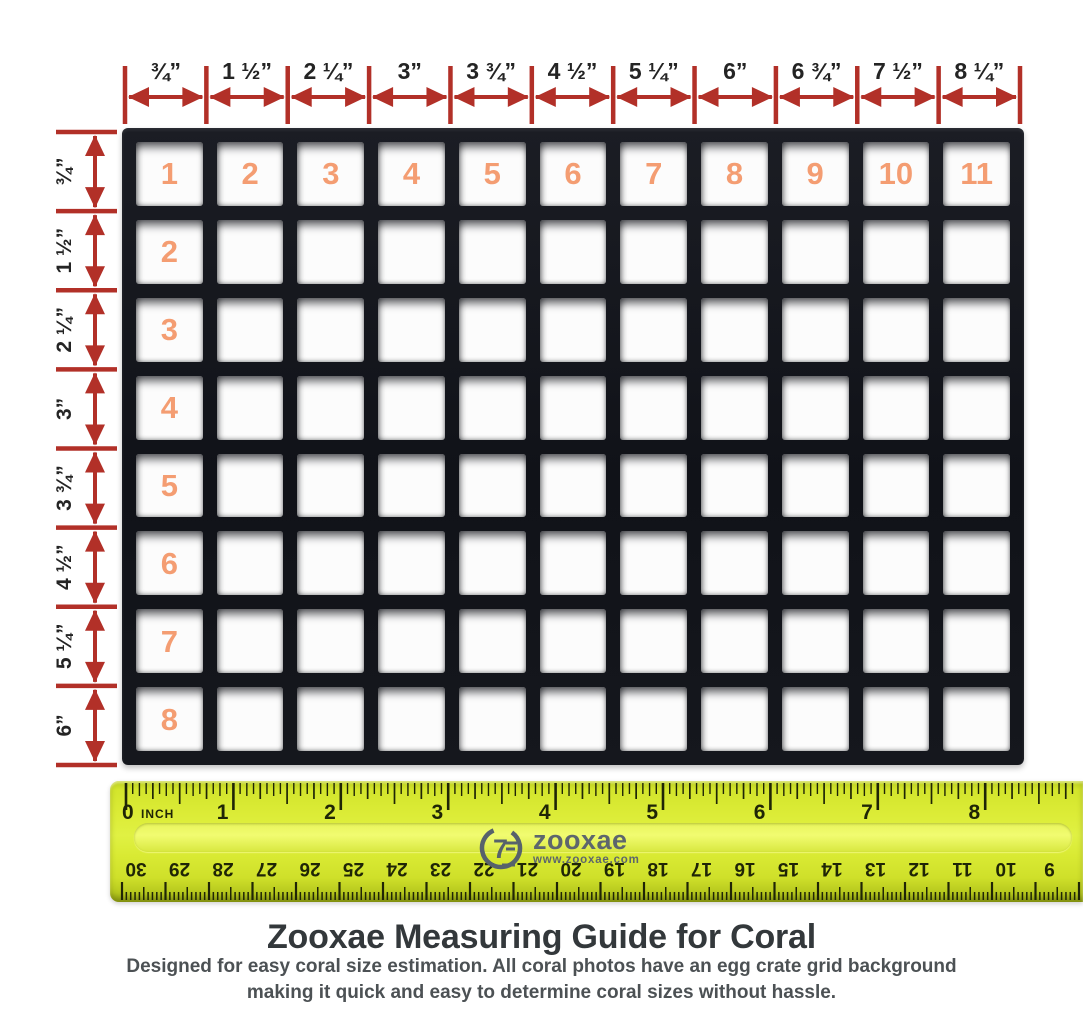 Image resolution: width=1083 pixels, height=1035 pixels. What do you see at coordinates (169, 330) in the screenshot?
I see `cell-number: 3` at bounding box center [169, 330].